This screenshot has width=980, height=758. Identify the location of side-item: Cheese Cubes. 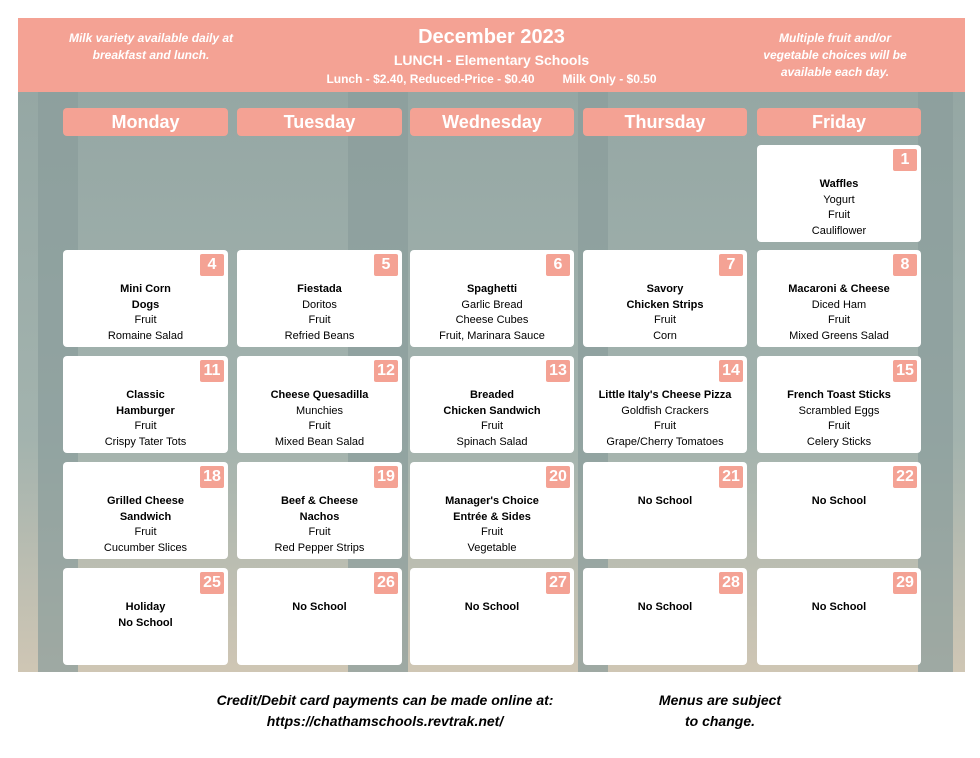
(492, 320).